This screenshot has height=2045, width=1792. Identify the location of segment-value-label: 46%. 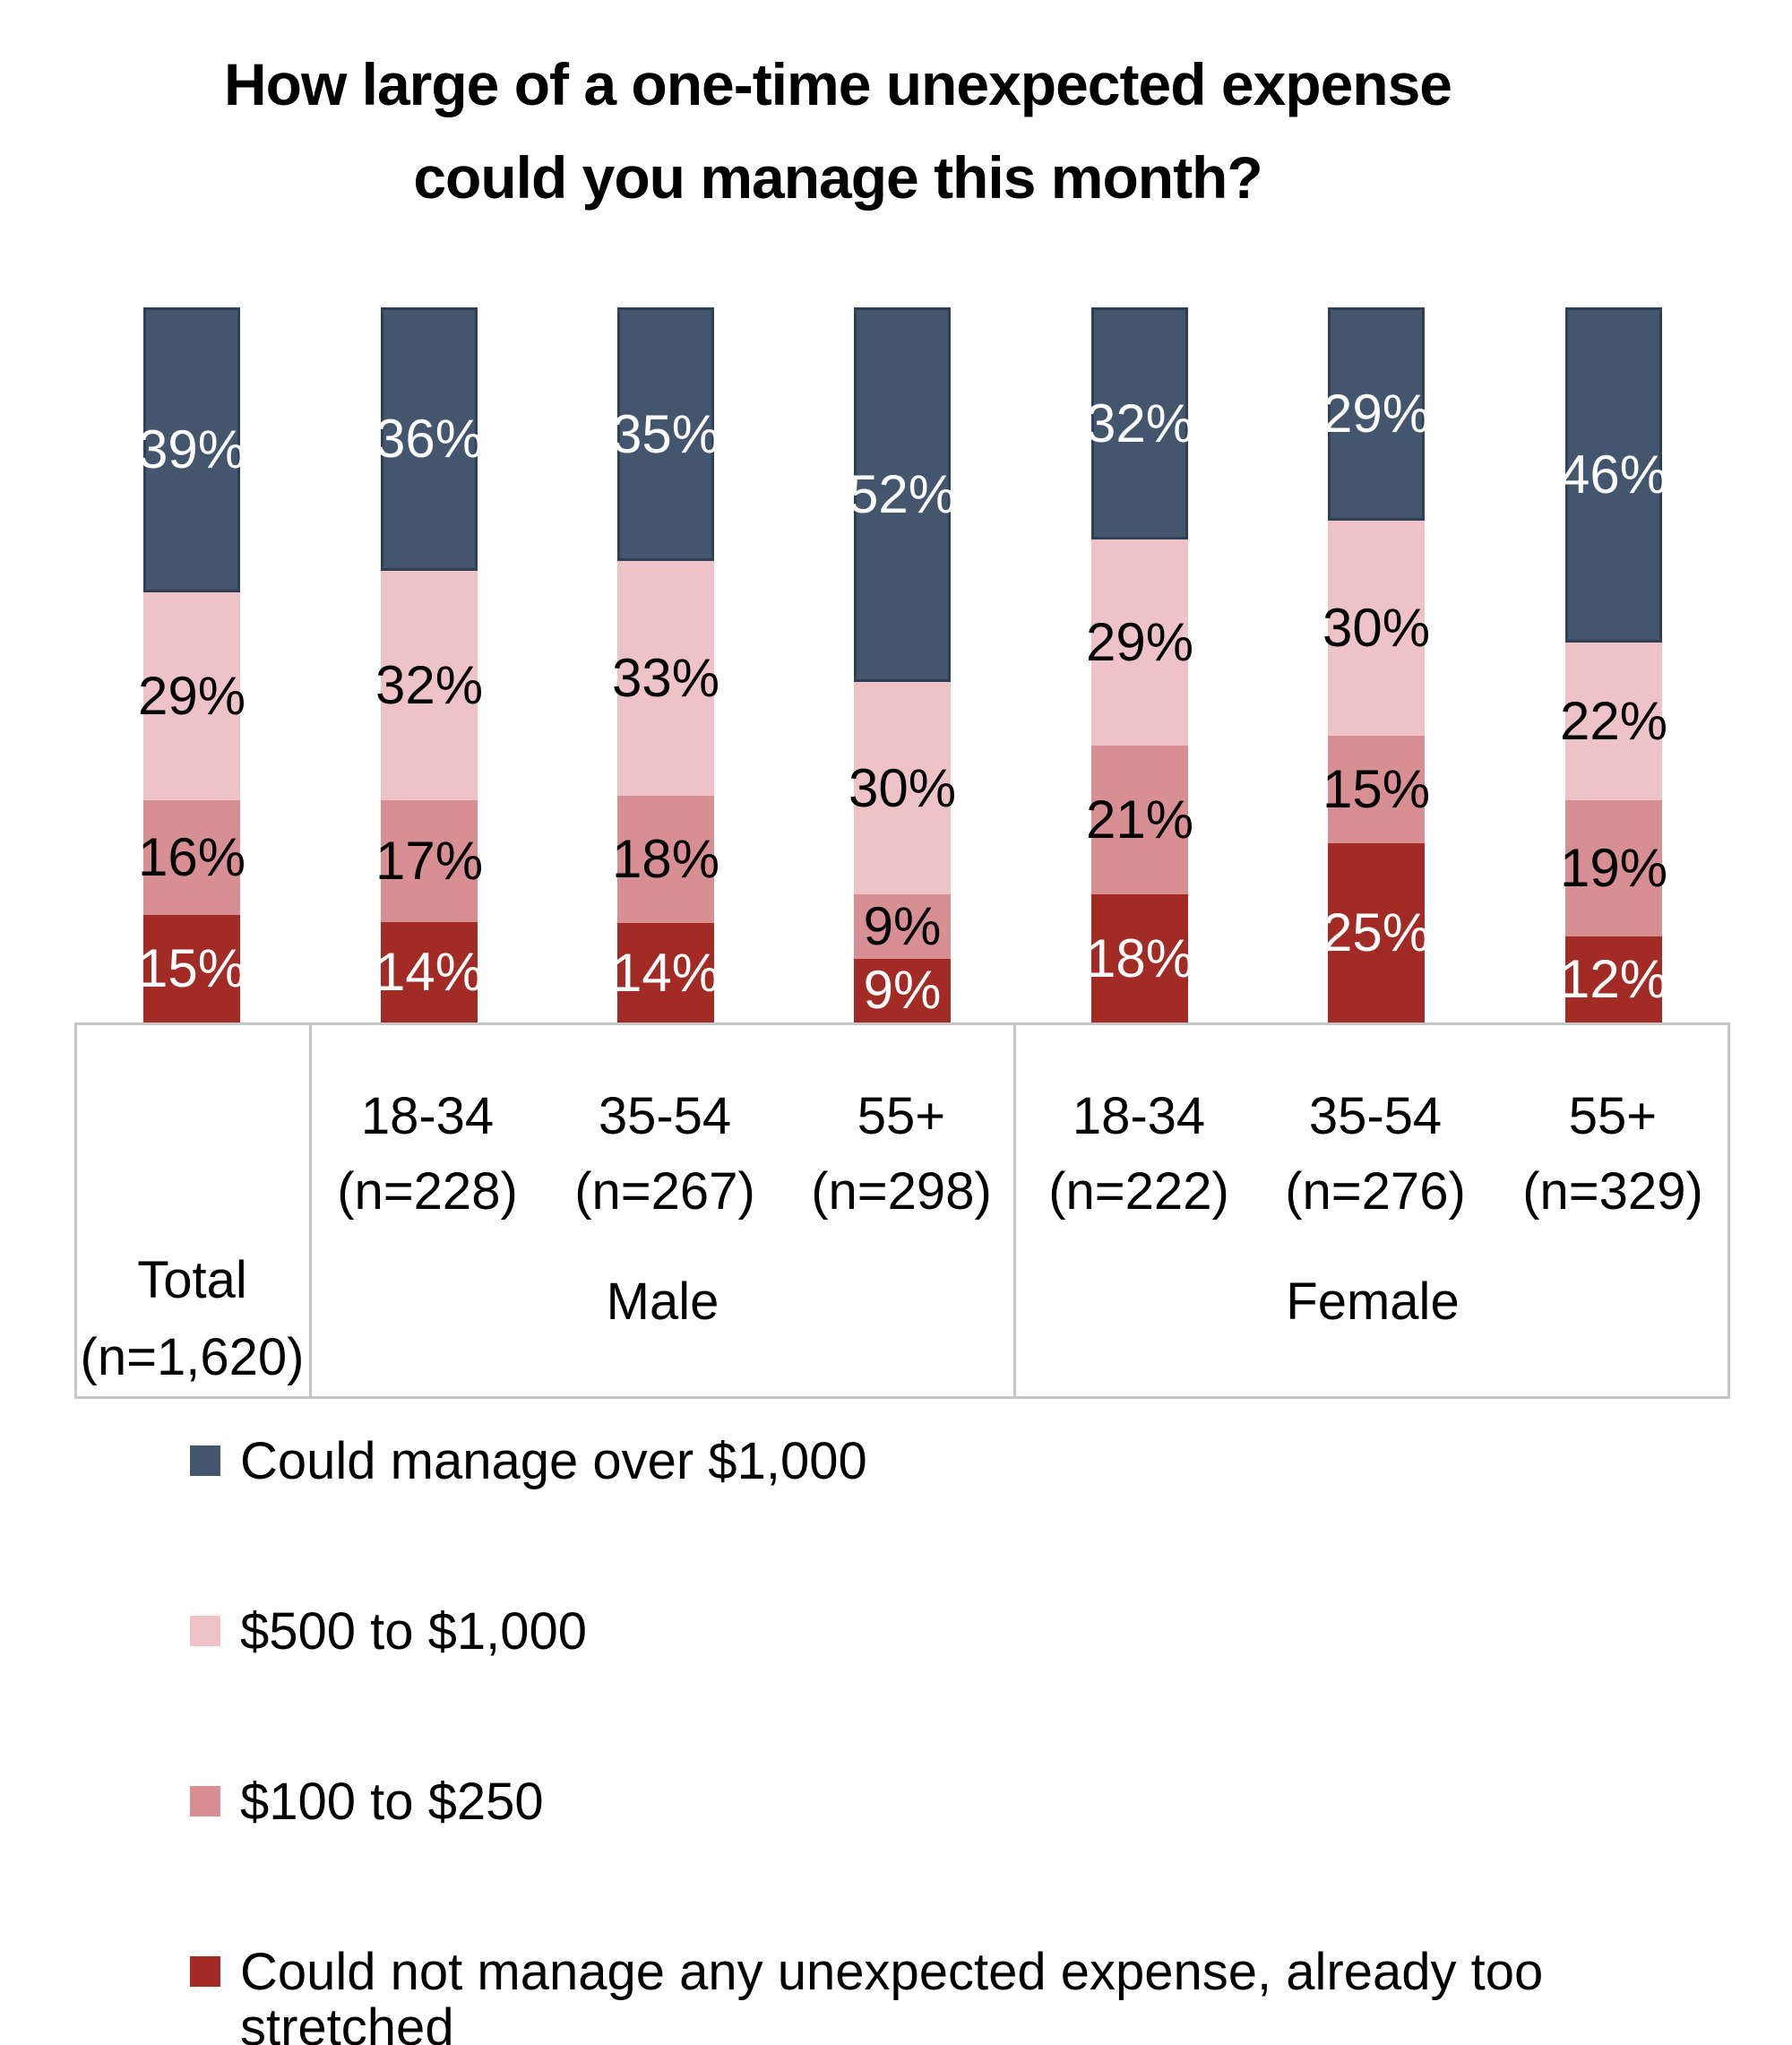
(1613, 474).